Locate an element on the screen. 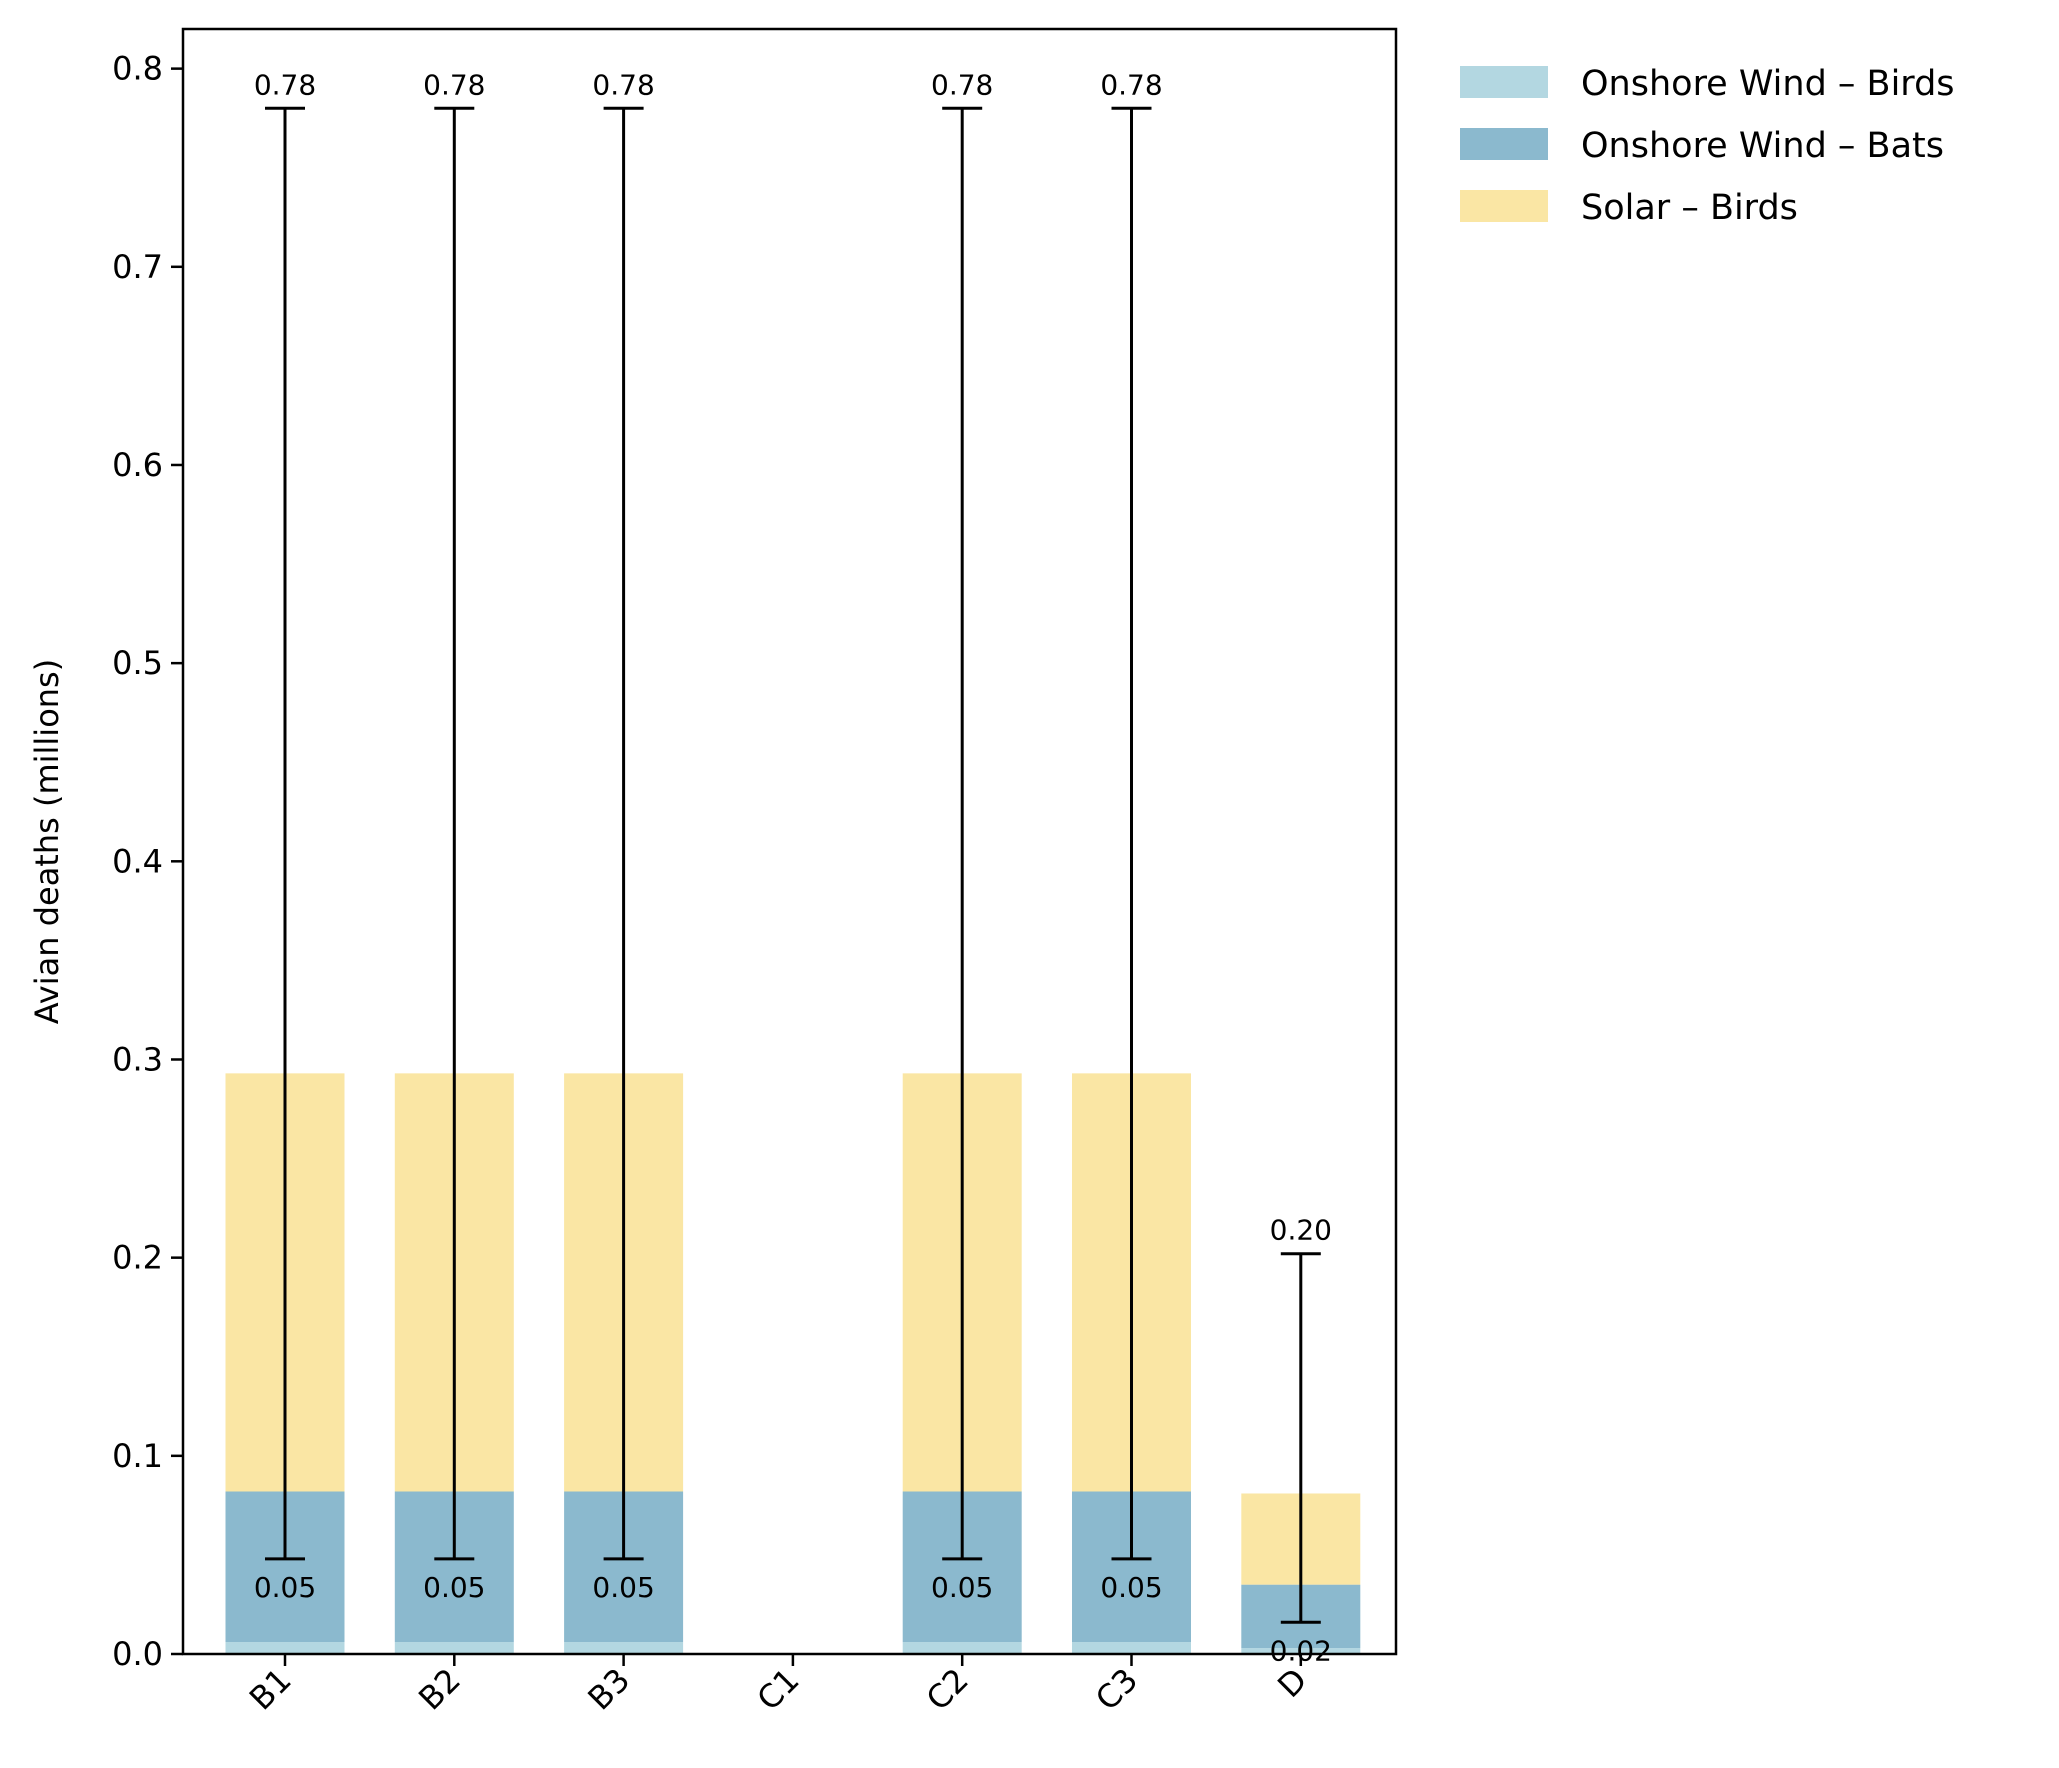  error-bar-c2: 0.78 0.05 is located at coordinates (962, 836).